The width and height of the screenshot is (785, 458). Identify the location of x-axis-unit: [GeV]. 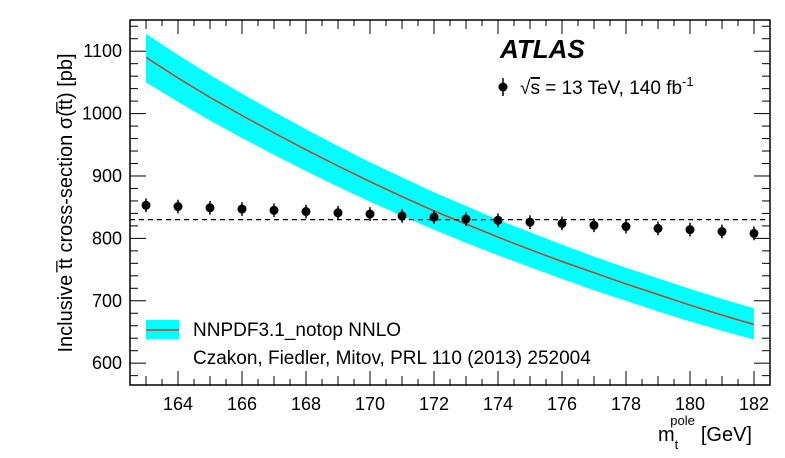
(726, 435).